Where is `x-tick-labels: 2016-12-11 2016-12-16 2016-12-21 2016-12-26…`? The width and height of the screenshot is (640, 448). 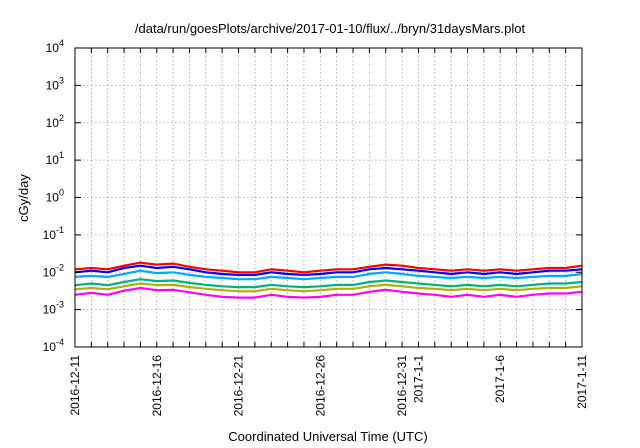
x-tick-labels: 2016-12-11 2016-12-16 2016-12-21 2016-12-26… is located at coordinates (328, 386).